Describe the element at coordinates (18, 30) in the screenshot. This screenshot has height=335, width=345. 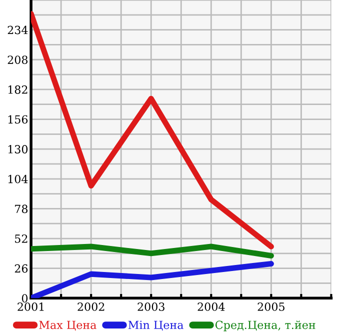
I see `y-tick-label: 234` at that location.